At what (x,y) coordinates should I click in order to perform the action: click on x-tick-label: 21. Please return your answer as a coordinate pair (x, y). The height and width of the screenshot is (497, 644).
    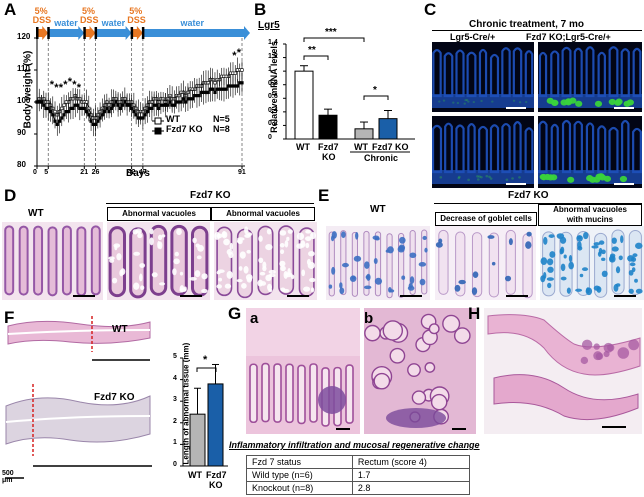
    Looking at the image, I should click on (84, 172).